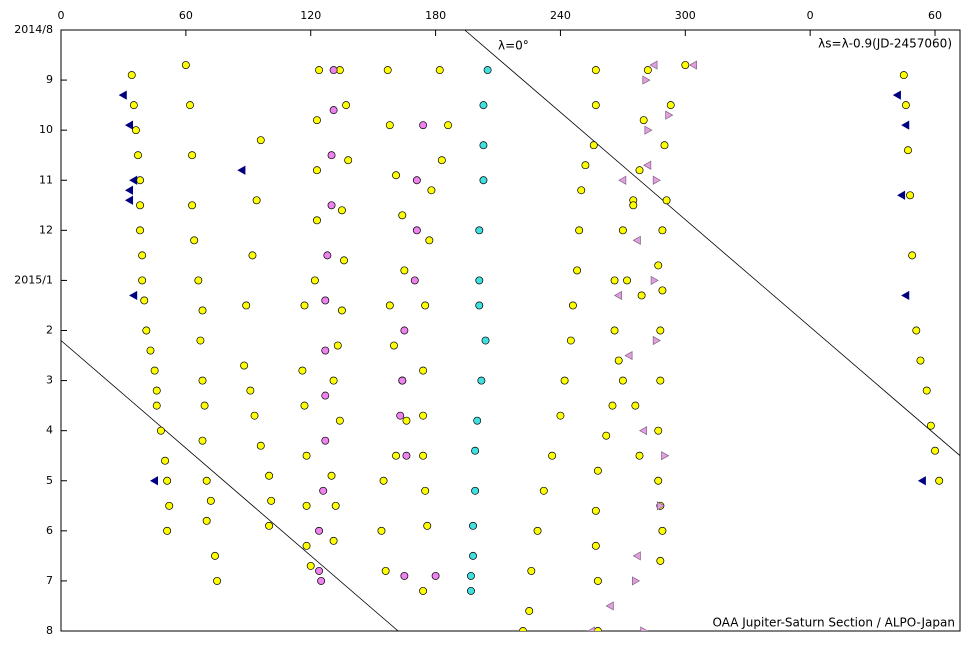 This screenshot has width=980, height=650. I want to click on x-tick-label: 120, so click(310, 15).